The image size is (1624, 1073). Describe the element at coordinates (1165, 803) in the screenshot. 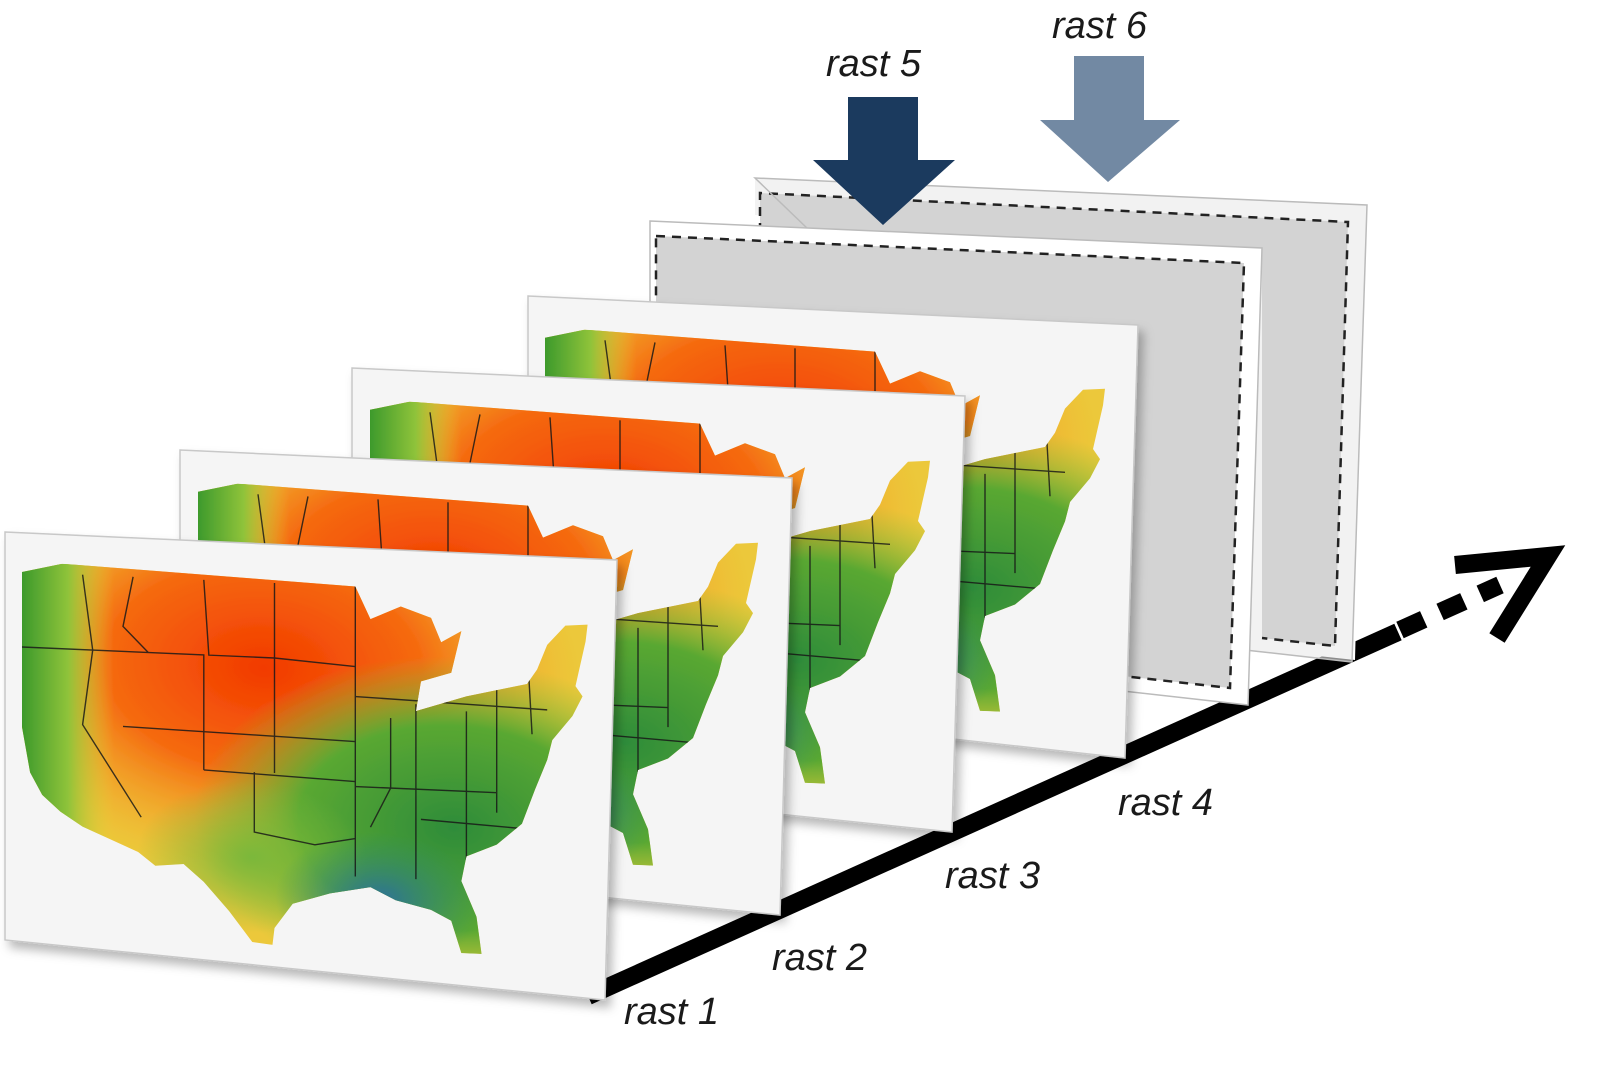

I see `label-rast4: rast 4` at that location.